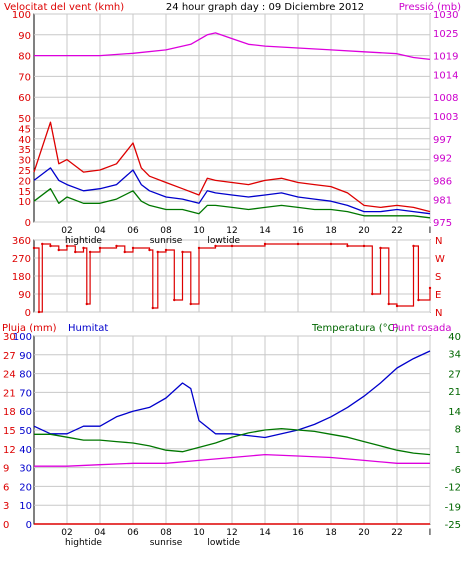 This screenshot has height=566, width=465. I want to click on wind-tick-label: 10, so click(24, 202).